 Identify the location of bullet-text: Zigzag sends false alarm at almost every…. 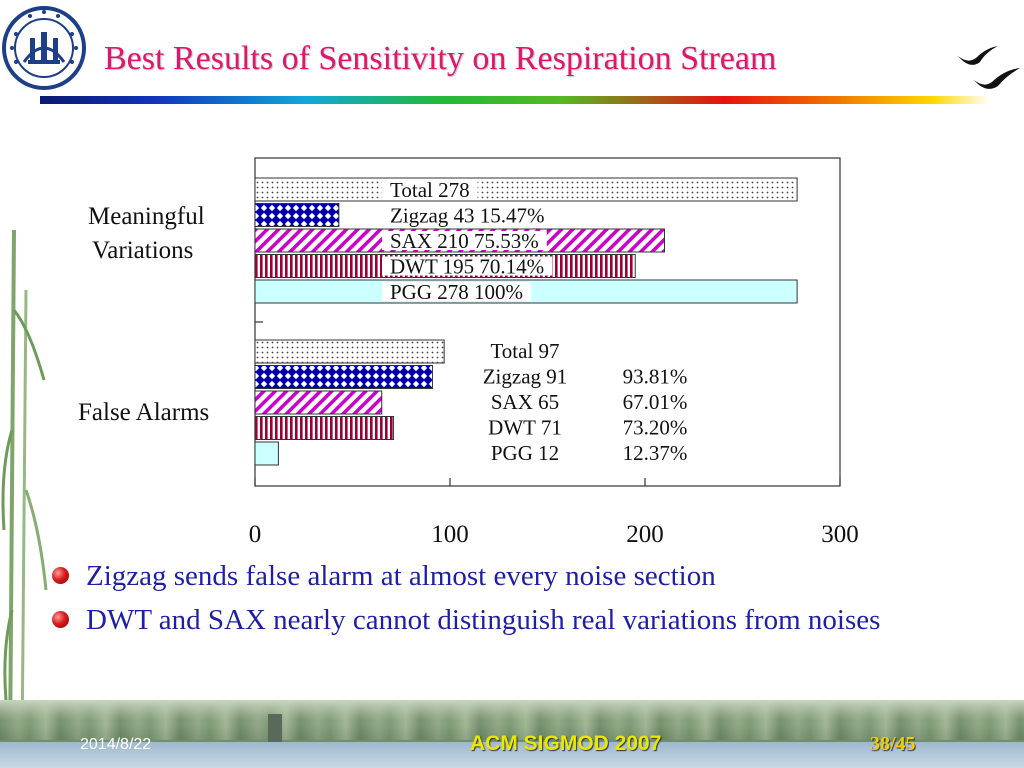
(401, 576).